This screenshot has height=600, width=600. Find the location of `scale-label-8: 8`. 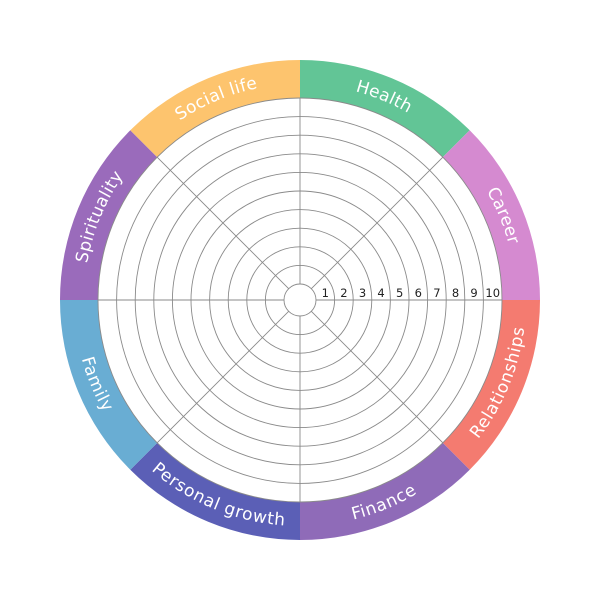

scale-label-8: 8 is located at coordinates (455, 293).